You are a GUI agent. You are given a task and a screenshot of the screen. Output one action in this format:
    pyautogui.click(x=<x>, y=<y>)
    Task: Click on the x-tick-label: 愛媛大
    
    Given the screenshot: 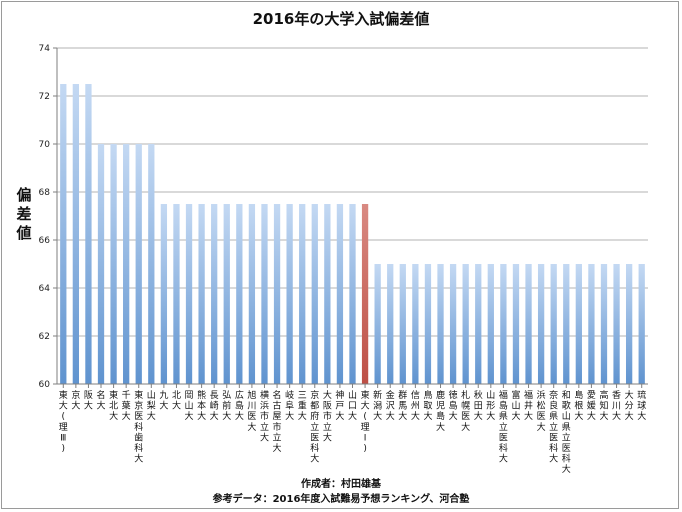 What is the action you would take?
    pyautogui.click(x=591, y=405)
    